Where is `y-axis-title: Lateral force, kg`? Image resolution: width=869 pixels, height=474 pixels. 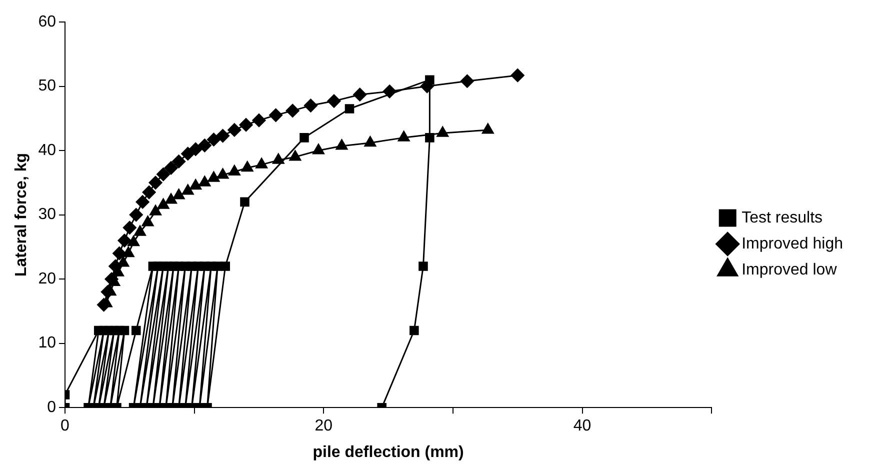
y-axis-title: Lateral force, kg is located at coordinates (21, 214).